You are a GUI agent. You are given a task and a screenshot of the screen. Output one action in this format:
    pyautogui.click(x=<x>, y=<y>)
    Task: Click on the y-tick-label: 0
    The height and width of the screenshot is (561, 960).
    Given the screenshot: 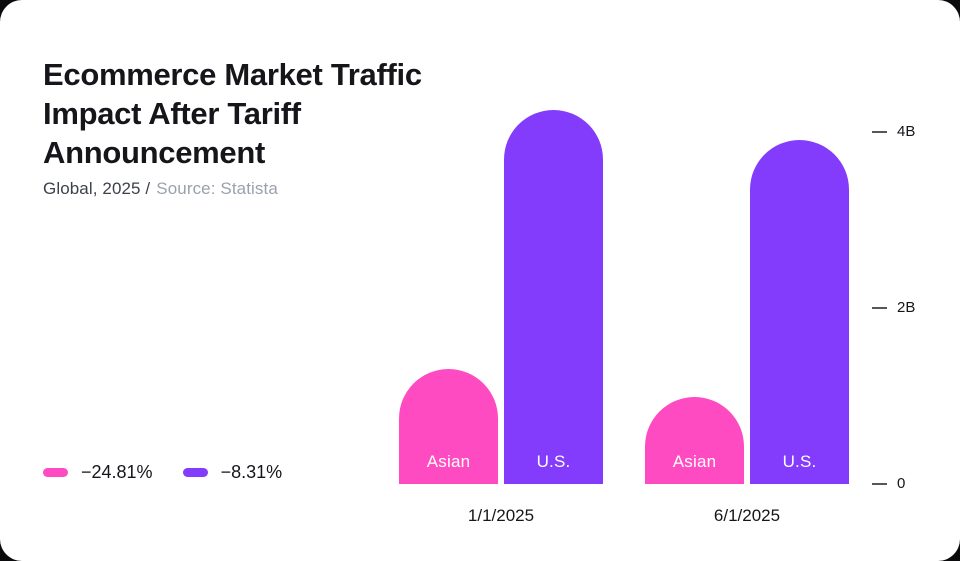 What is the action you would take?
    pyautogui.click(x=901, y=483)
    